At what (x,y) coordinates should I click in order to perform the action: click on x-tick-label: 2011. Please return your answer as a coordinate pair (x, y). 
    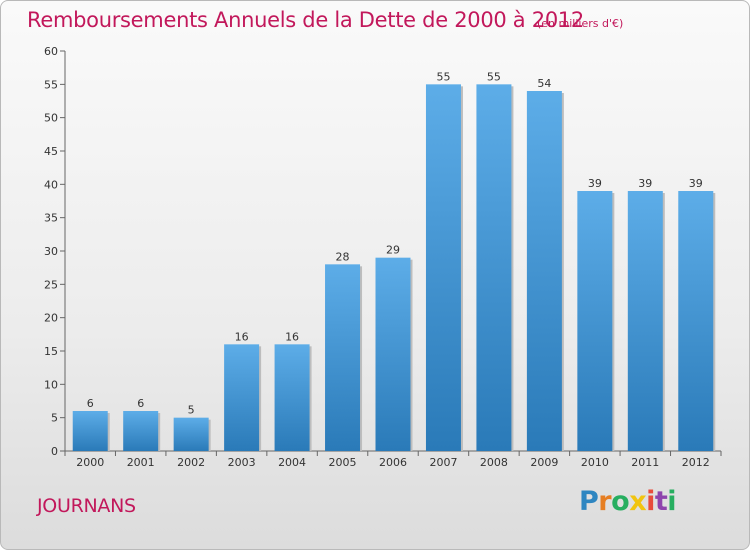
    Looking at the image, I should click on (645, 462).